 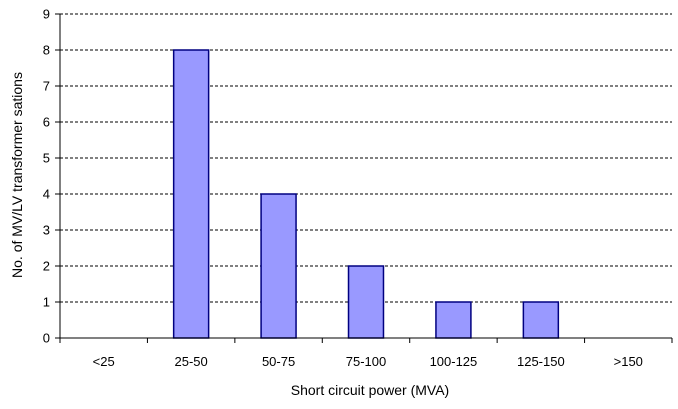 I want to click on x-axis-label: Short circuit power (MVA), so click(x=370, y=390).